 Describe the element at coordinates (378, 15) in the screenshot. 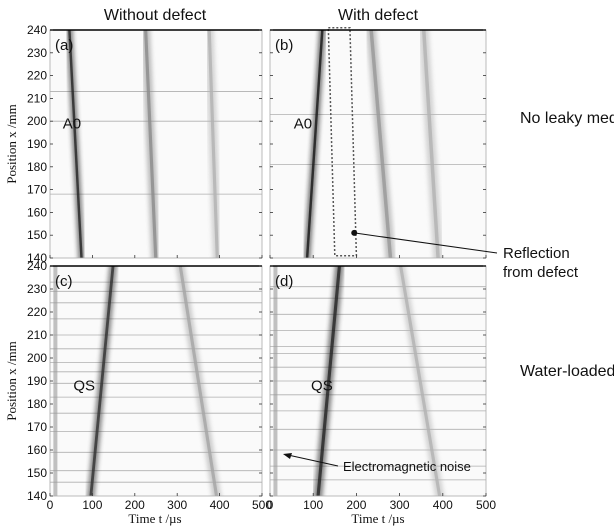

I see `column-title-with-defect: With defect` at that location.